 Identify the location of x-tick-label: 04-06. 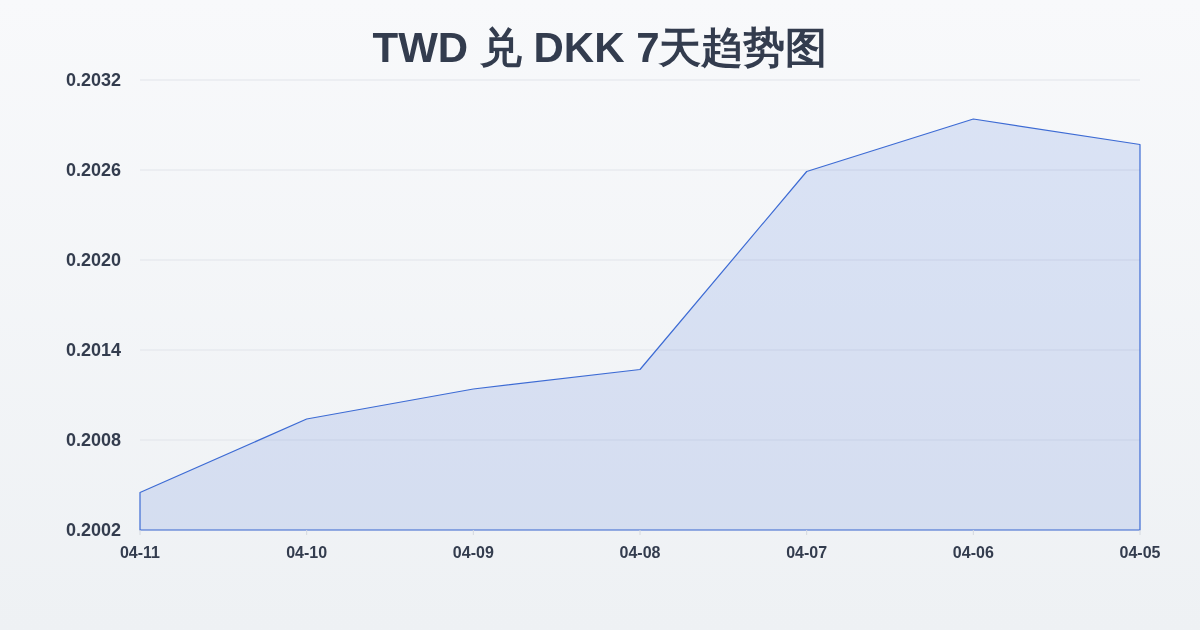
(973, 552).